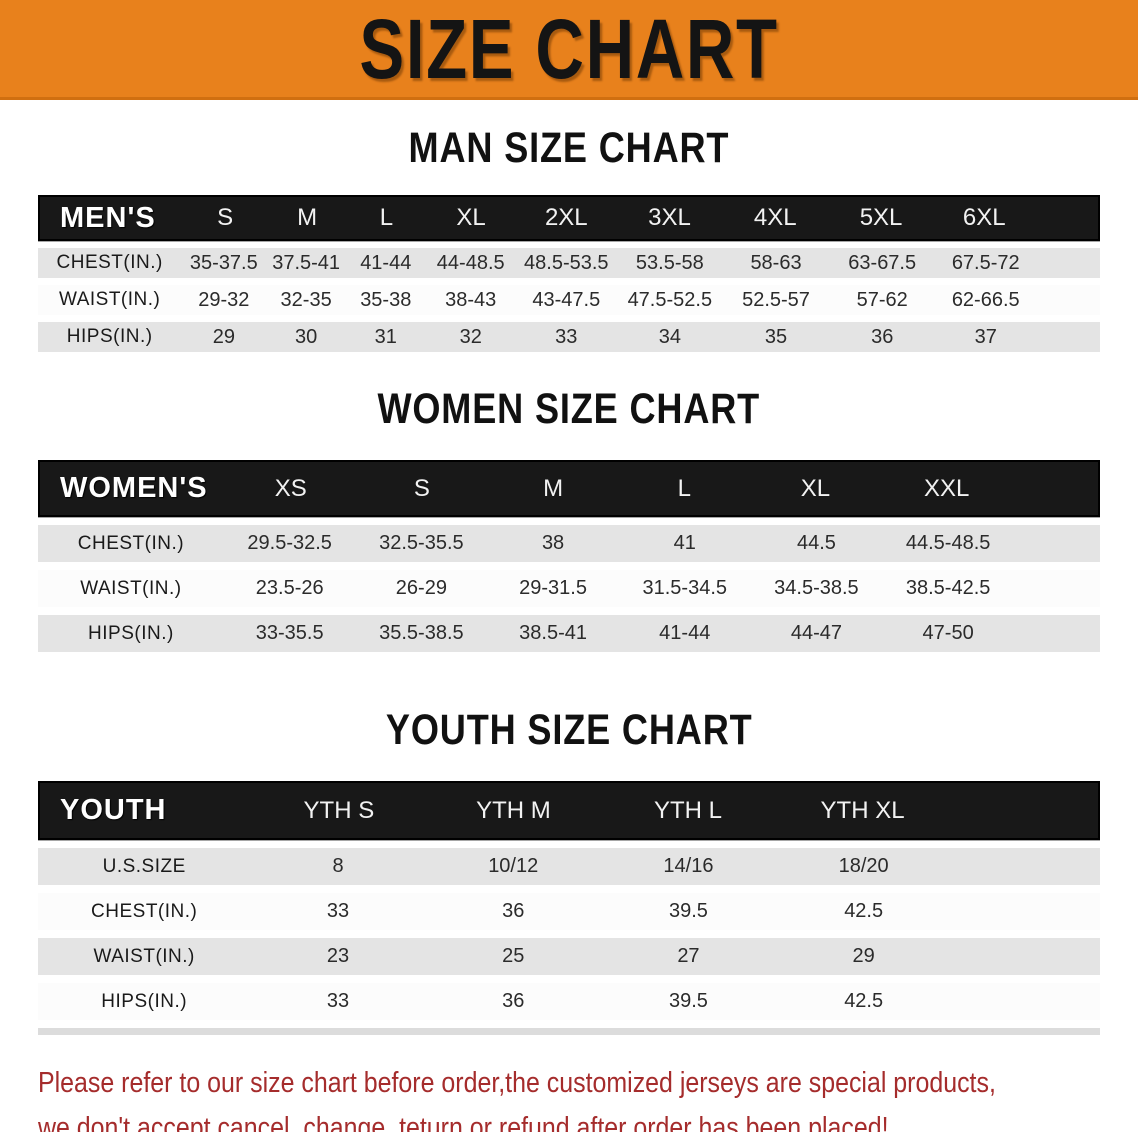 The height and width of the screenshot is (1132, 1138). Describe the element at coordinates (669, 217) in the screenshot. I see `men-header-col-3xl: 3XL` at that location.